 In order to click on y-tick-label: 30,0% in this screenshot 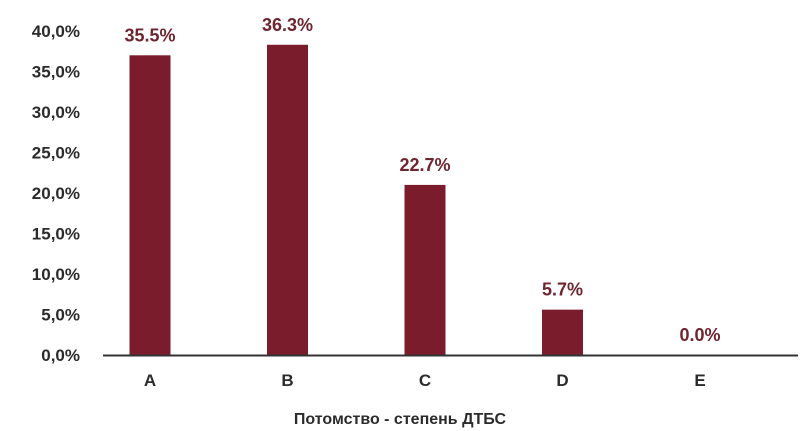, I will do `click(56, 112)`.